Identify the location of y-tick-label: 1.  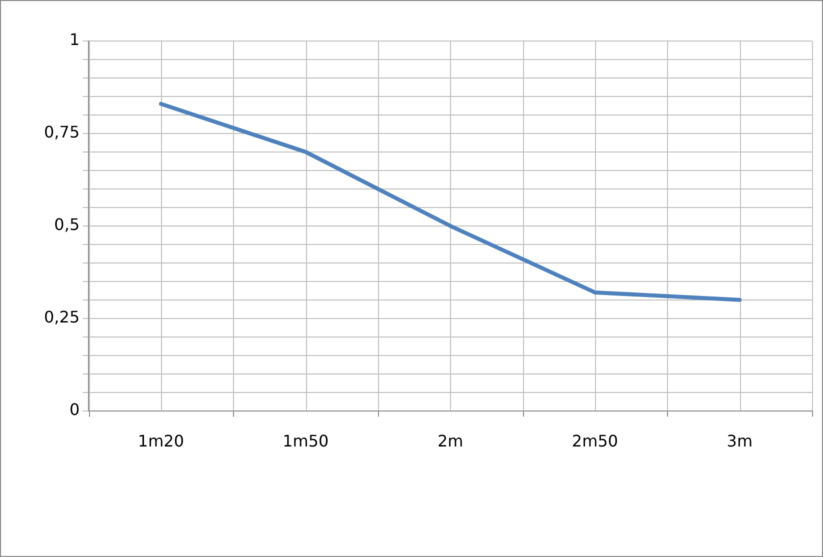
(74, 40).